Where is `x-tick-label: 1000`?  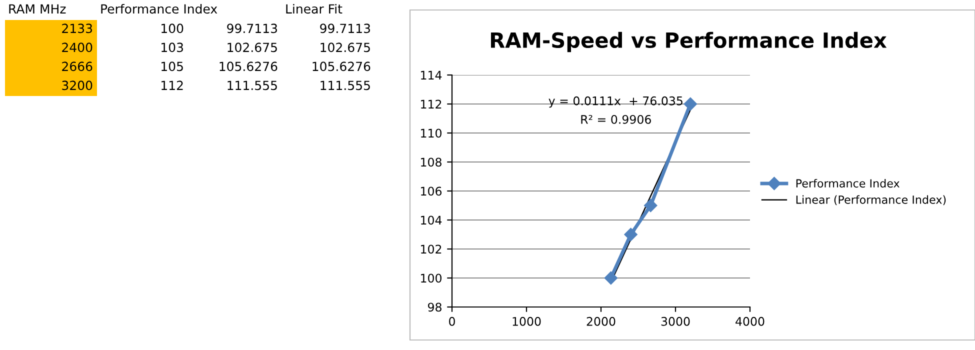 x-tick-label: 1000 is located at coordinates (526, 321).